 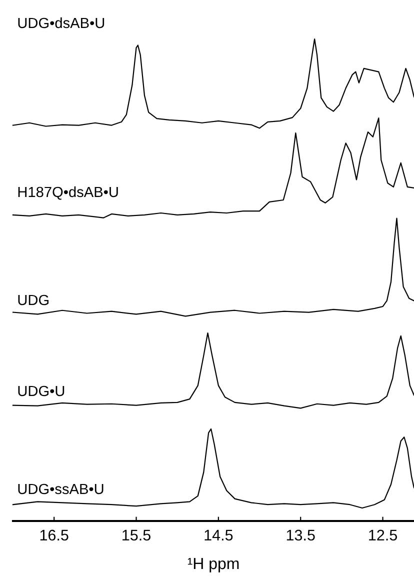 What do you see at coordinates (61, 22) in the screenshot?
I see `text: UDG•dsAB•U` at bounding box center [61, 22].